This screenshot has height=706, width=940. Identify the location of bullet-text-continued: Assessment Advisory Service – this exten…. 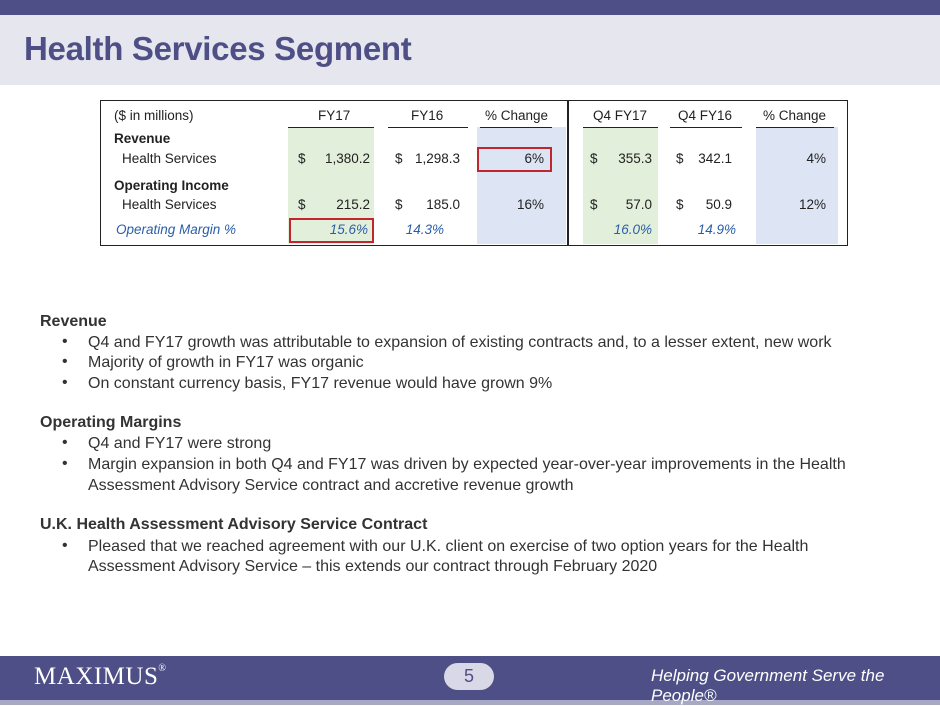
(373, 566).